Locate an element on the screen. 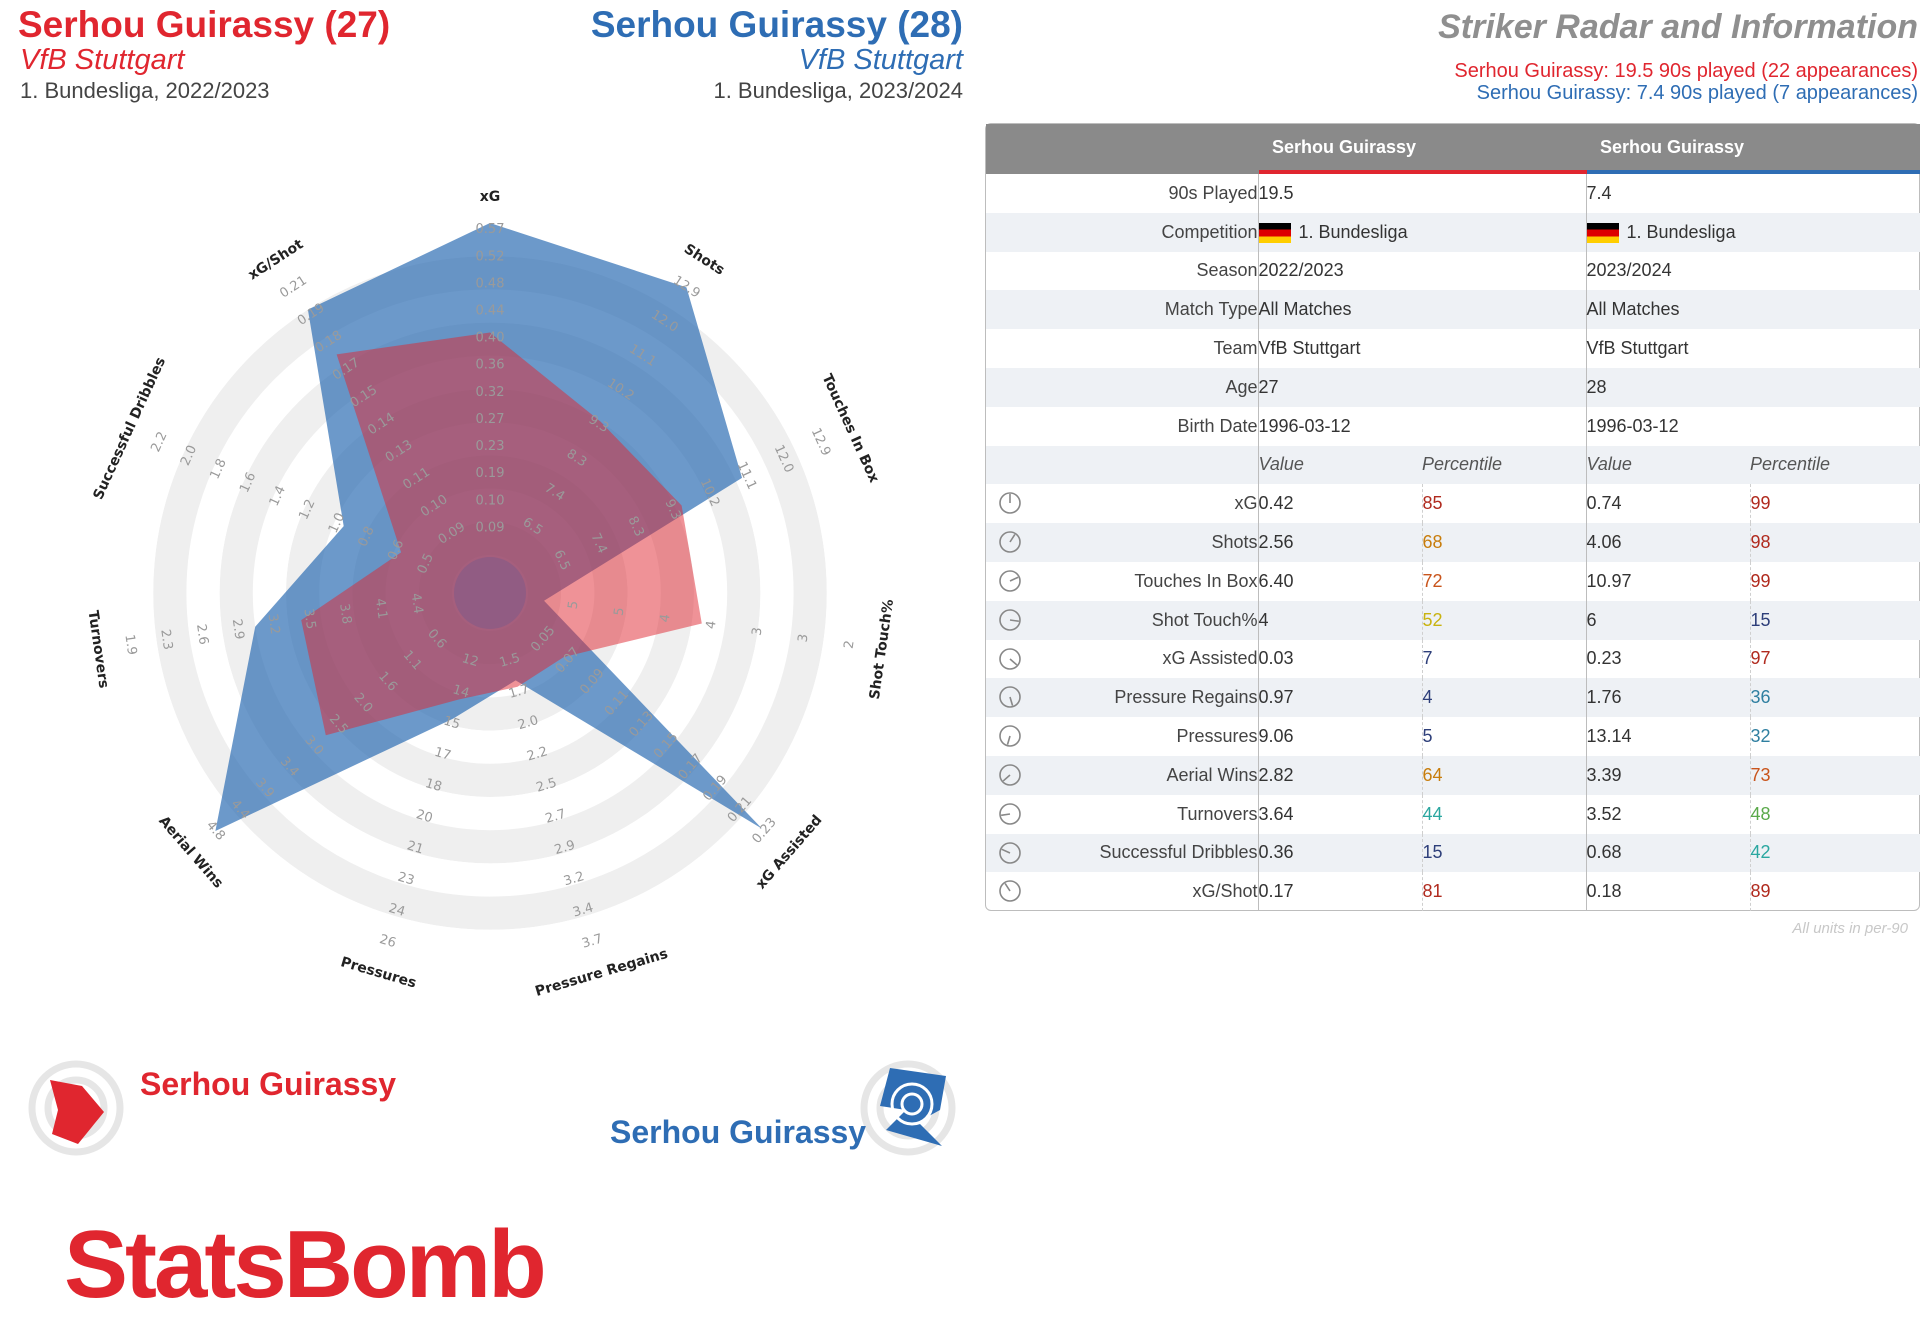  radar-tick-label: 4.1 is located at coordinates (381, 608).